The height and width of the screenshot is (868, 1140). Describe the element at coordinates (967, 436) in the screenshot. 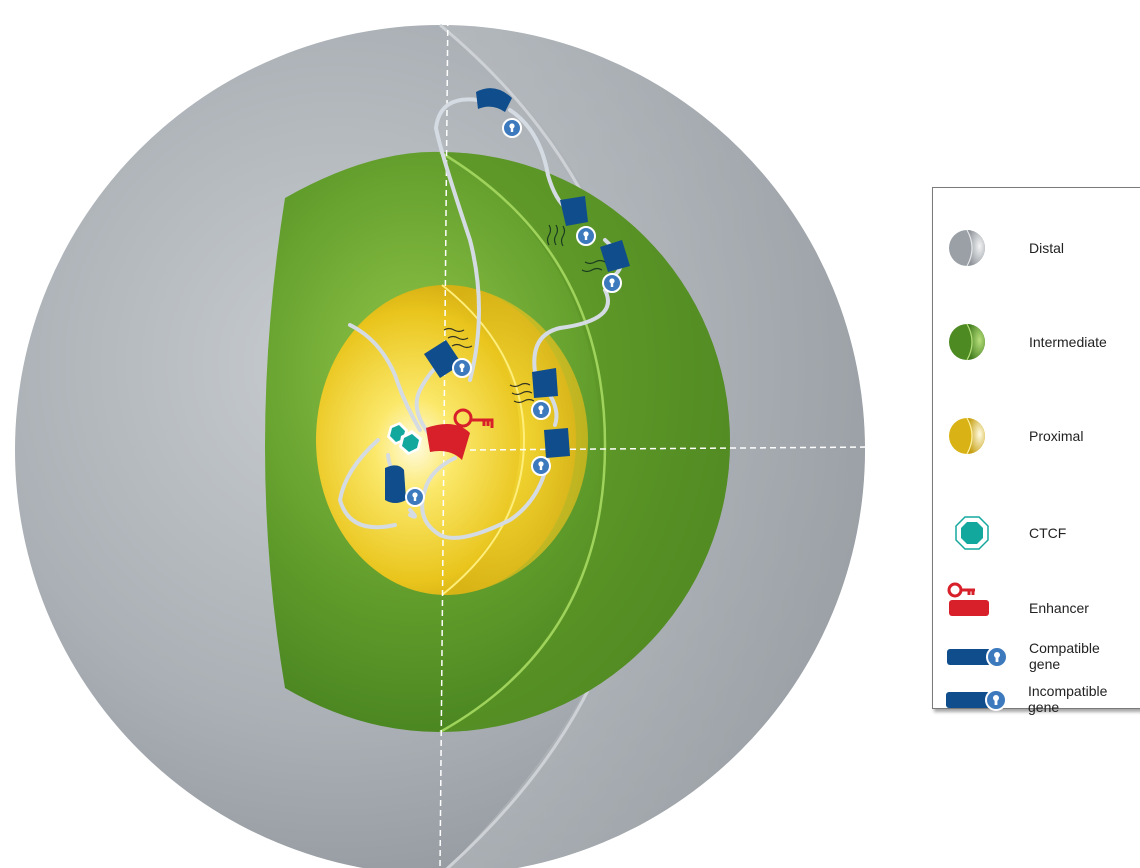

I see `yellow-hemisphere-icon` at that location.